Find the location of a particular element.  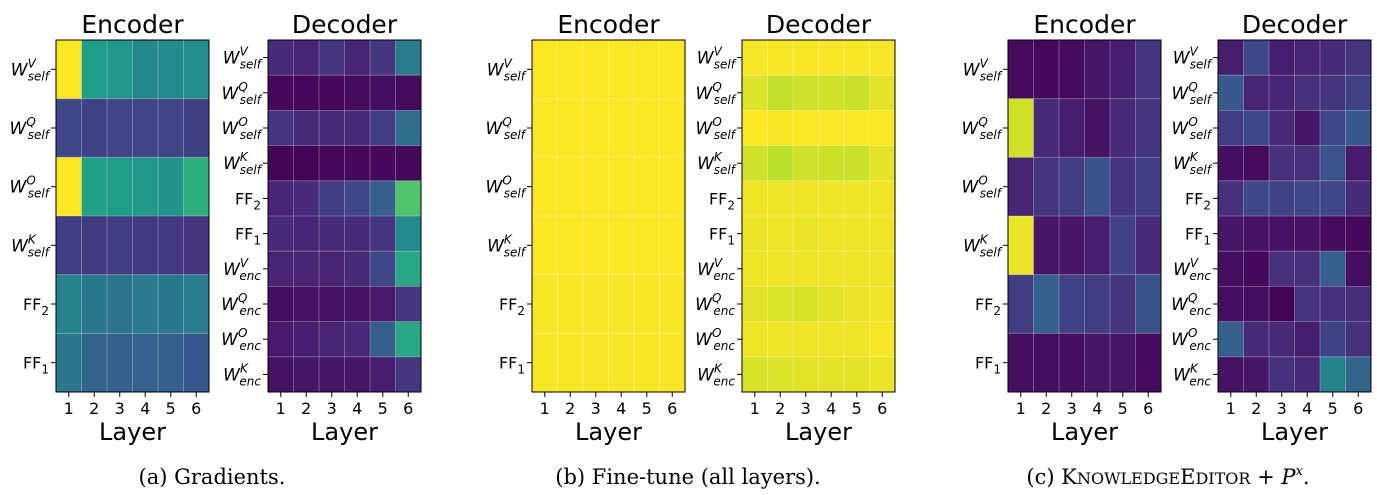

x-axis-label: Layer is located at coordinates (1294, 432).